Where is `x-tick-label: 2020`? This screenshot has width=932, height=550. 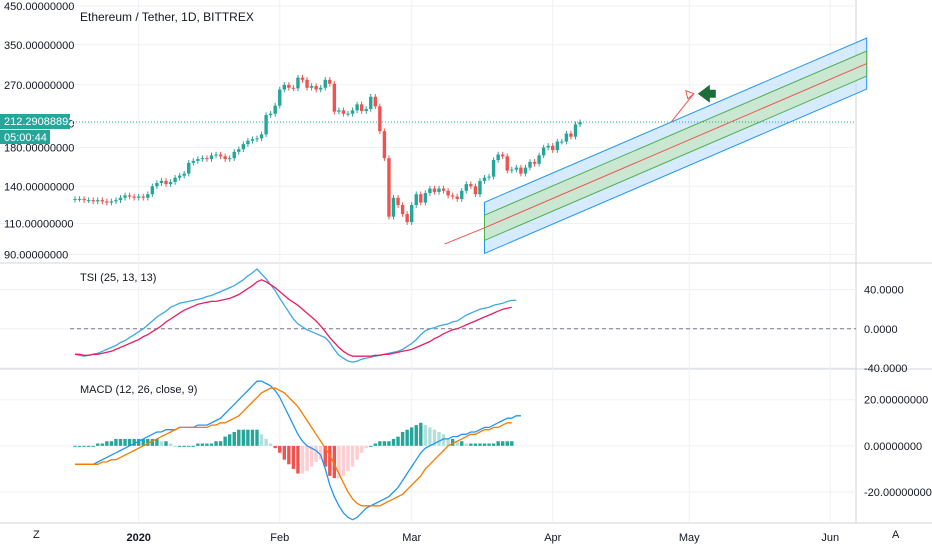
x-tick-label: 2020 is located at coordinates (138, 538).